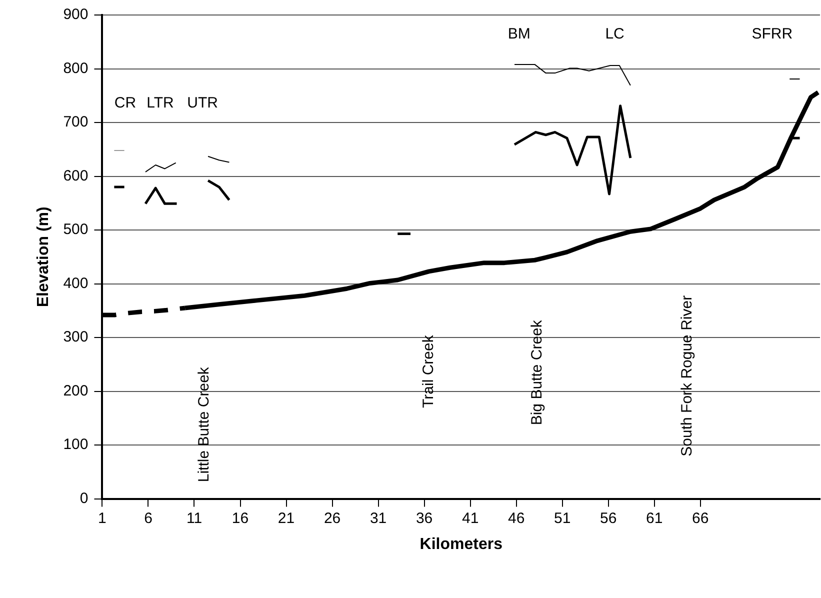  Describe the element at coordinates (687, 375) in the screenshot. I see `annotation: South Fork Rogue River` at that location.